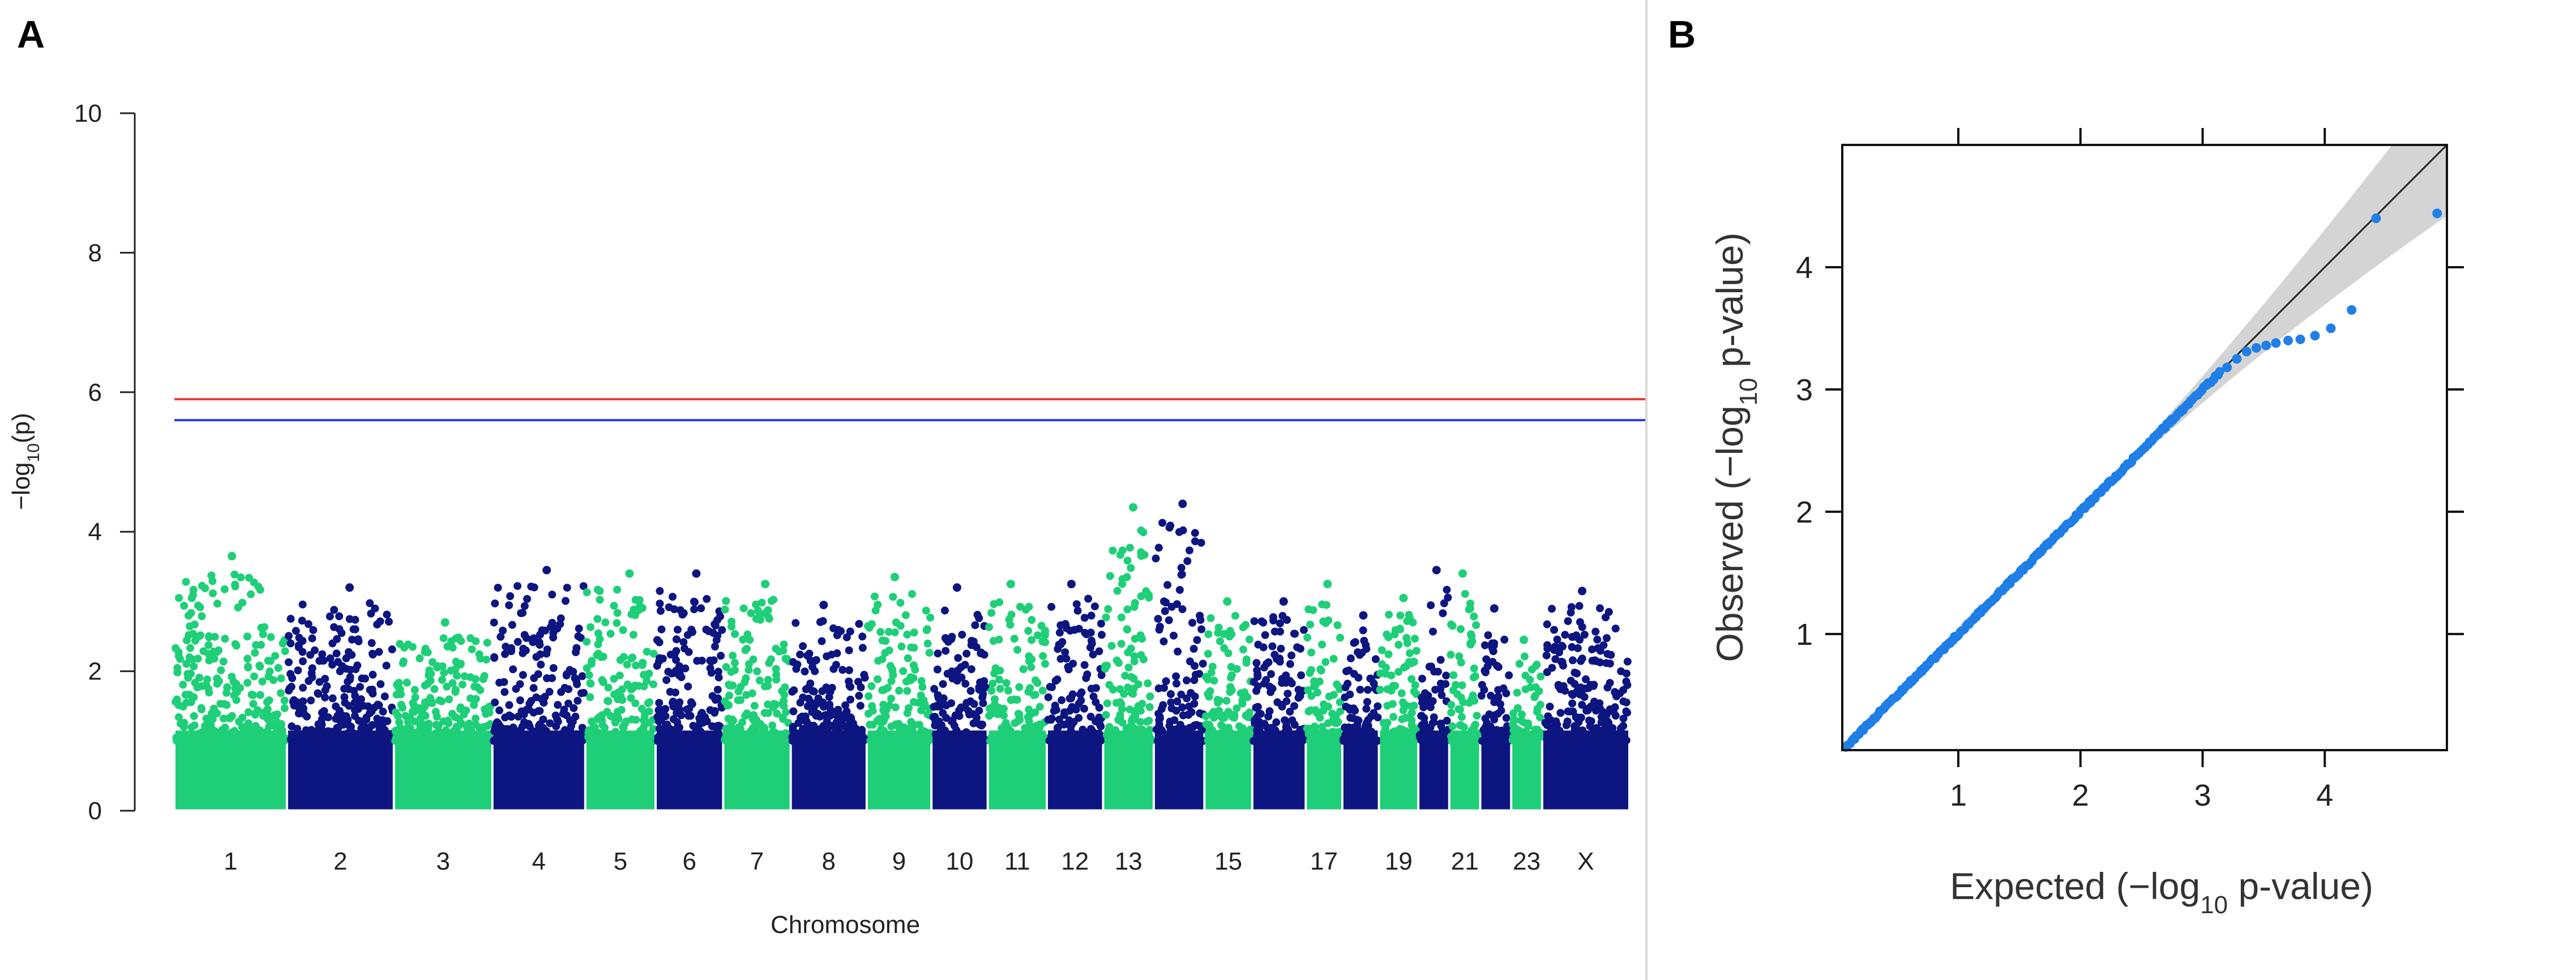  Describe the element at coordinates (95, 811) in the screenshot. I see `y-tick-label: 0` at that location.